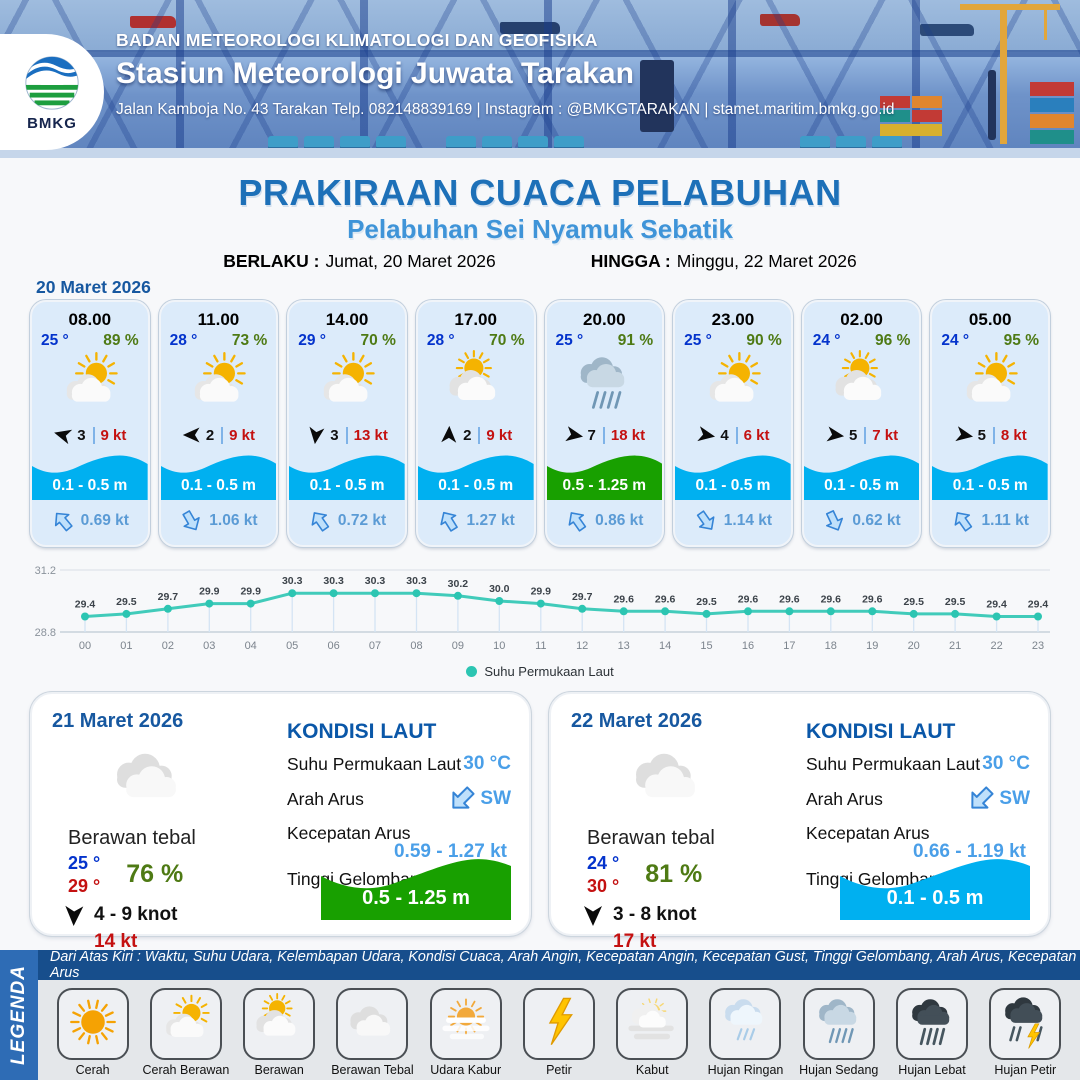 The image size is (1080, 1080). I want to click on hour-label: 11.00, so click(218, 319).